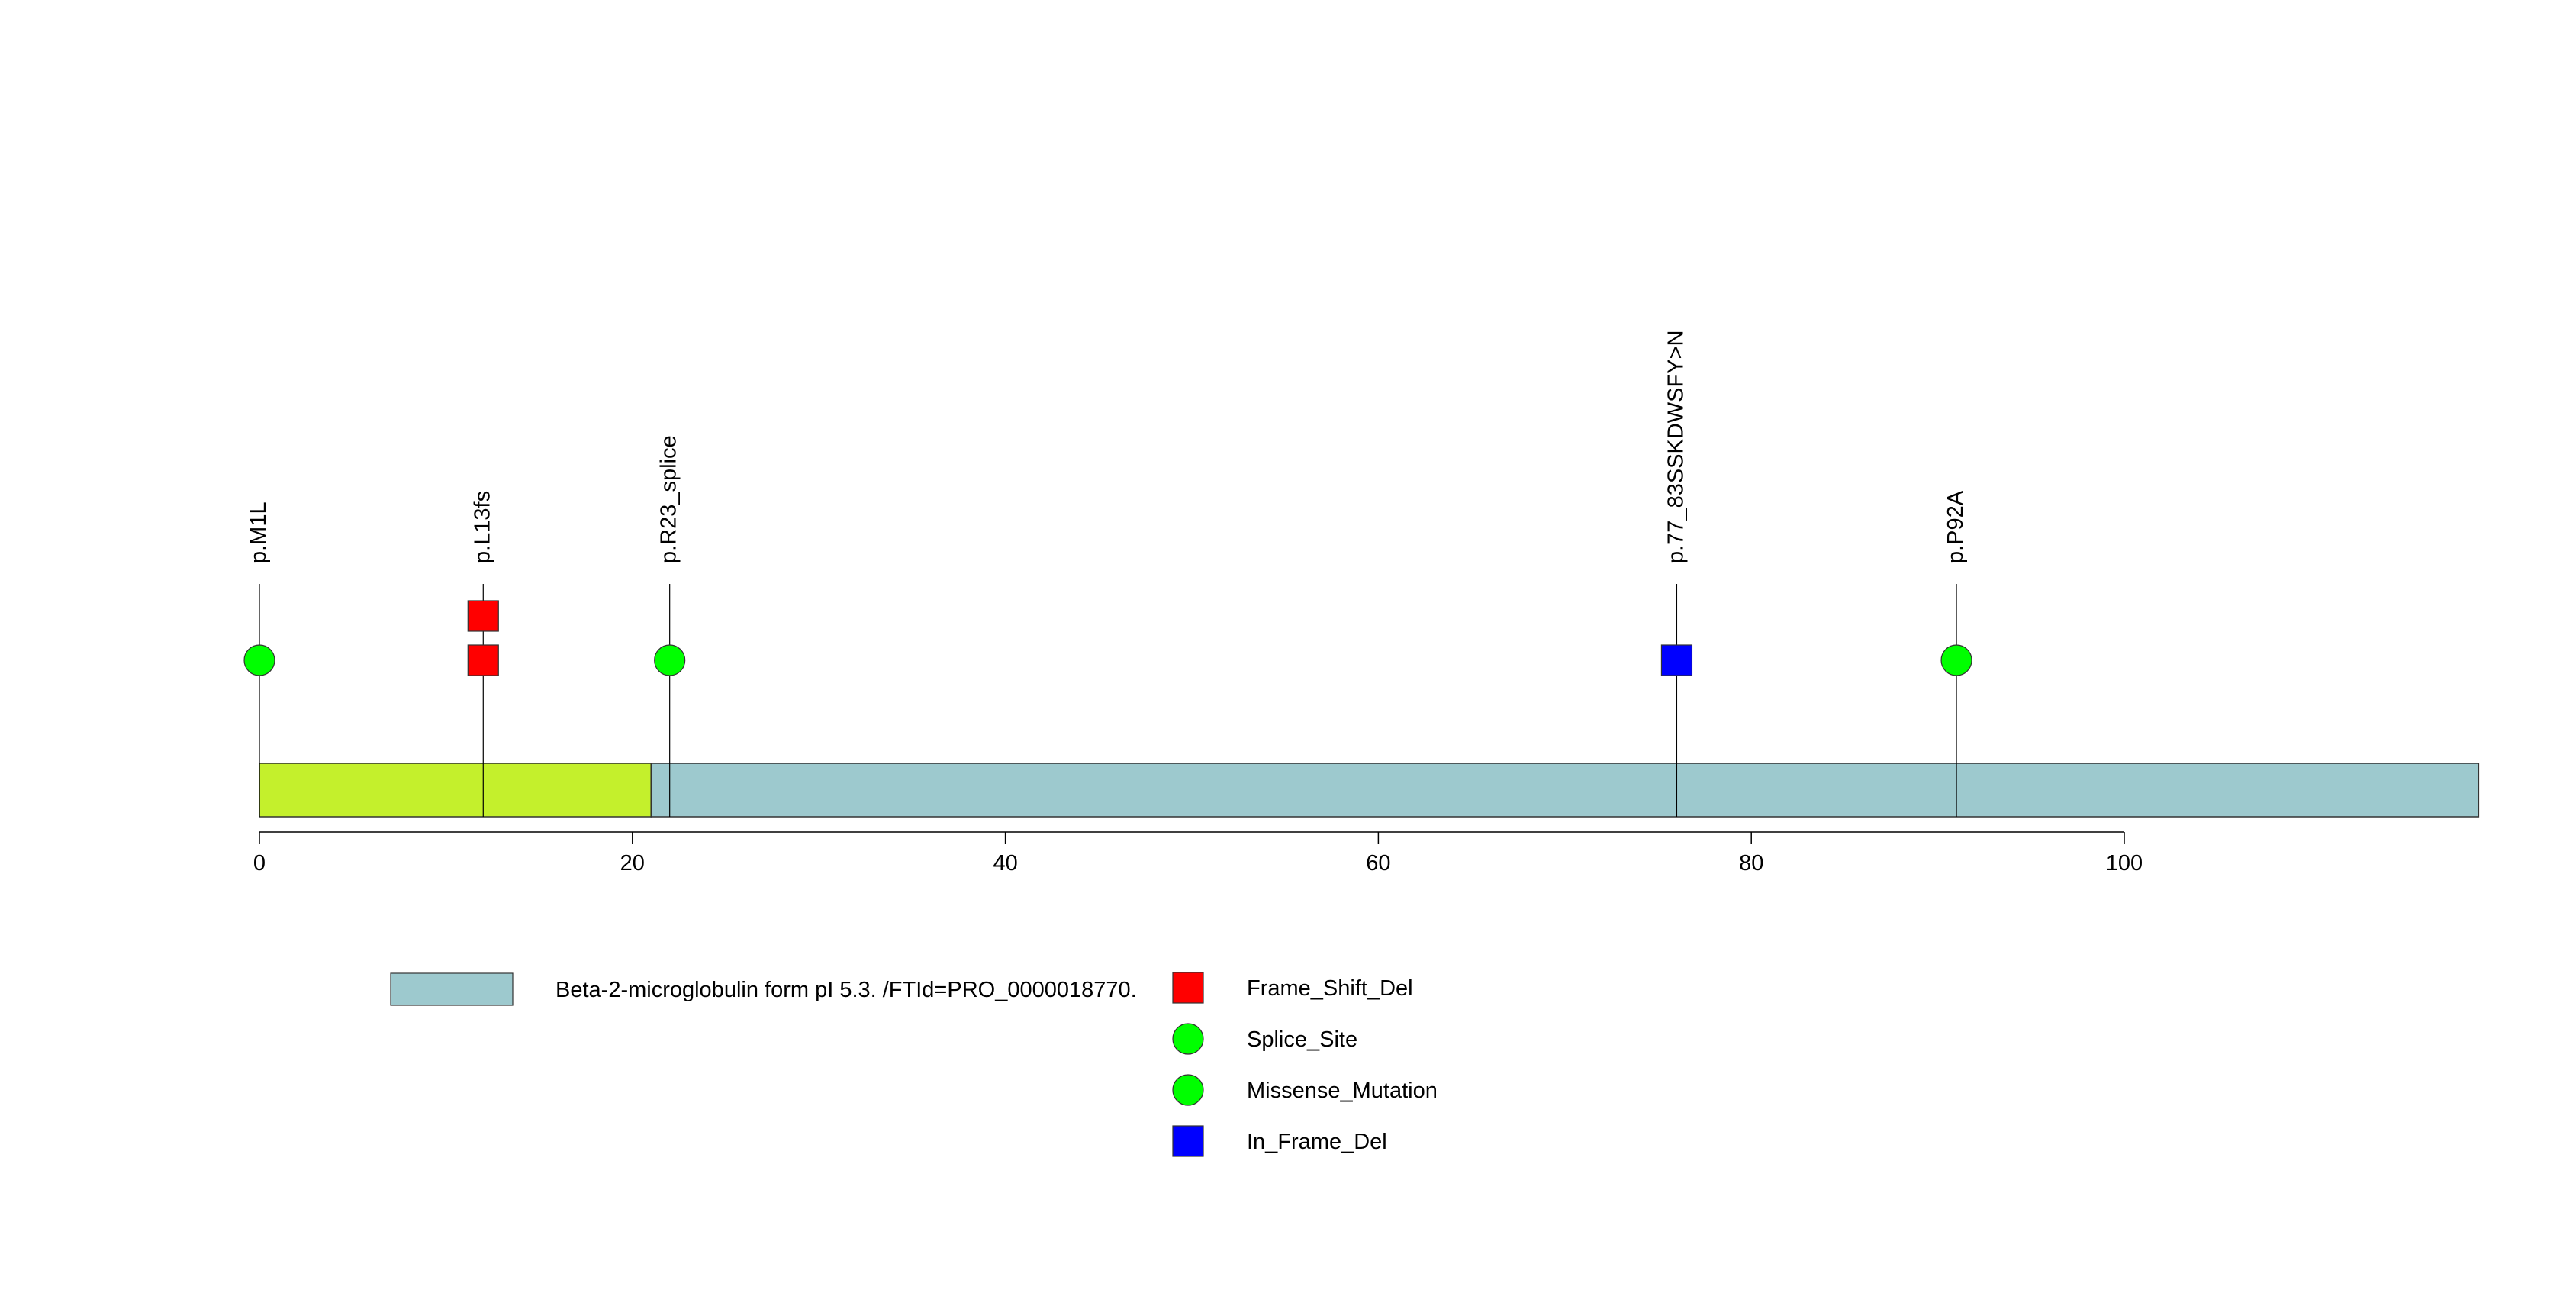  Describe the element at coordinates (1302, 1040) in the screenshot. I see `legend-mutation-label-1: Splice_Site` at that location.